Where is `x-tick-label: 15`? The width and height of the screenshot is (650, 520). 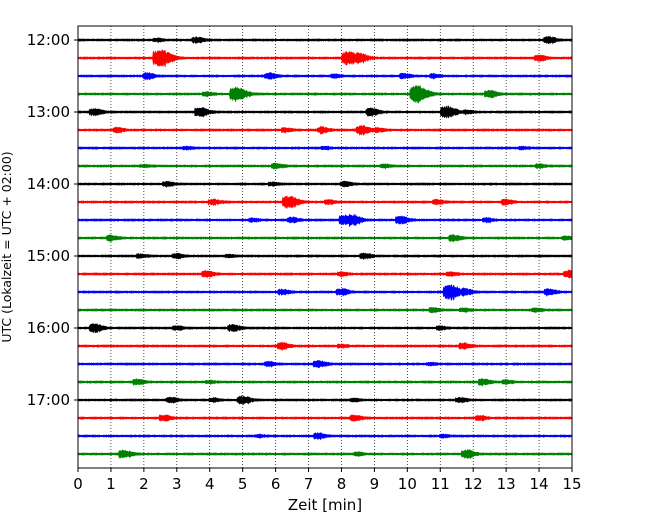 x-tick-label: 15 is located at coordinates (571, 484).